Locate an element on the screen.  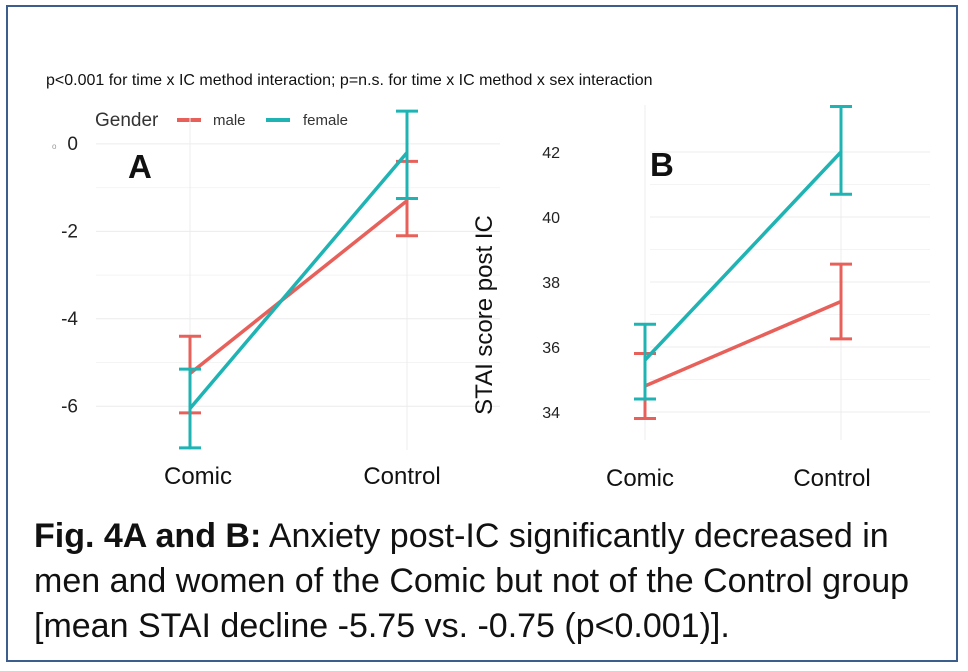
y-tick-label: 34 is located at coordinates (551, 413).